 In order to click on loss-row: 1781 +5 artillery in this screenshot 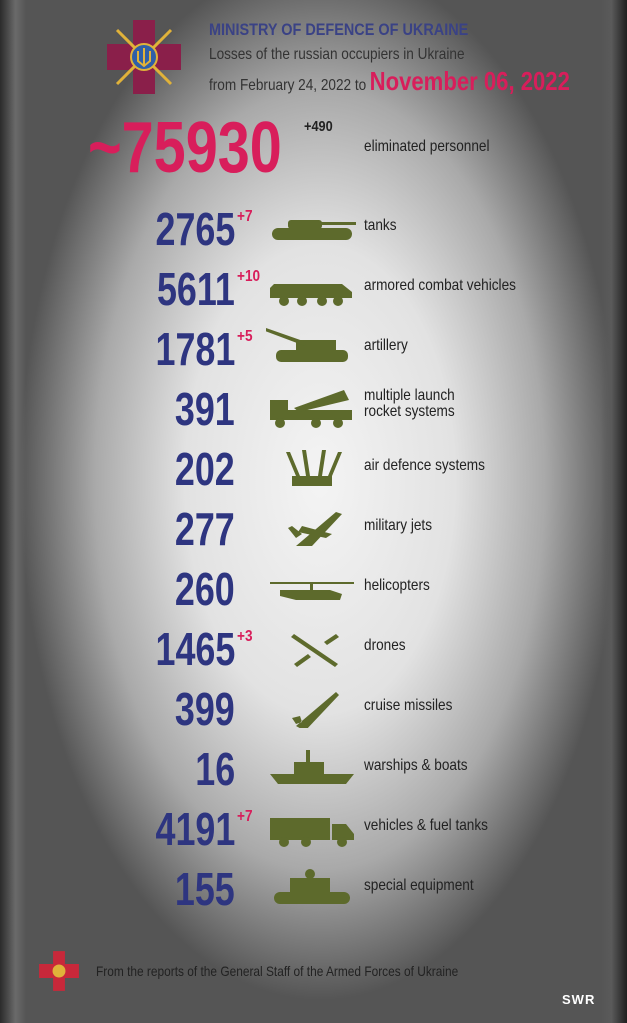, I will do `click(313, 352)`.